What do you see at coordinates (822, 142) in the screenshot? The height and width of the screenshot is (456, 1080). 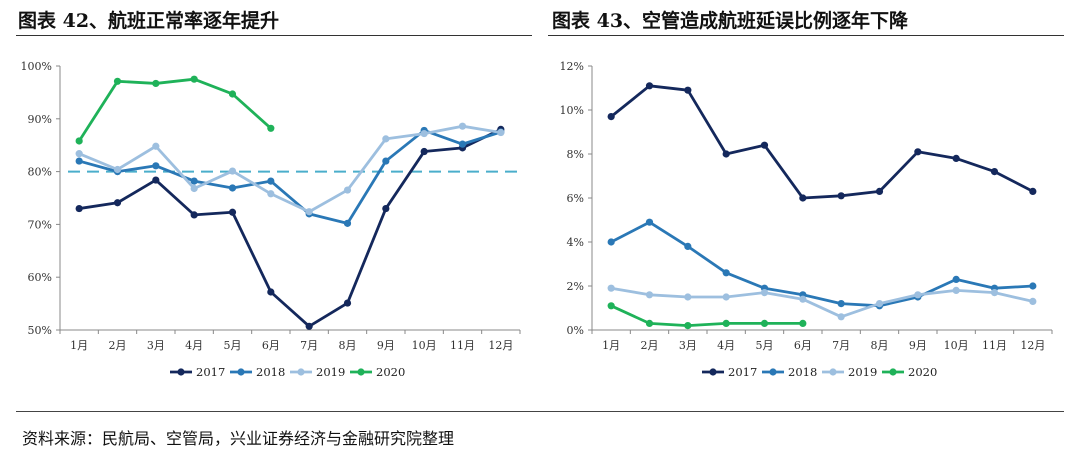 I see `chart2-series-line-2017` at bounding box center [822, 142].